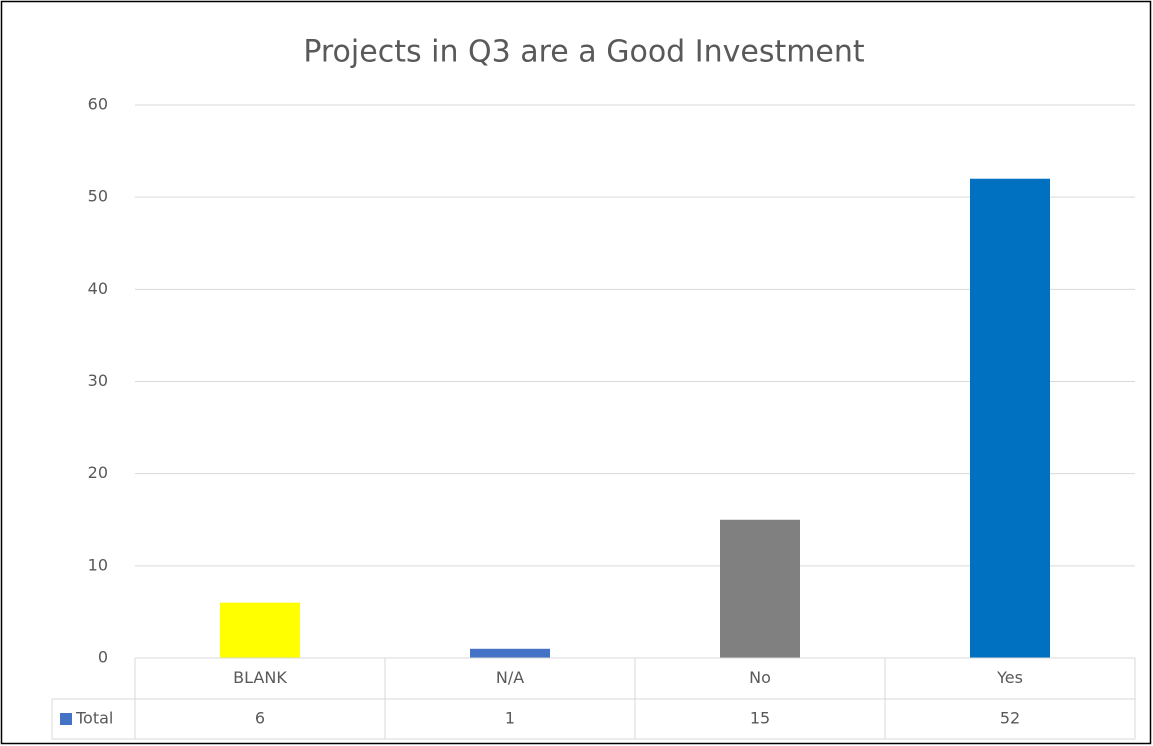 The height and width of the screenshot is (746, 1153). Describe the element at coordinates (760, 718) in the screenshot. I see `table-value: 15` at that location.